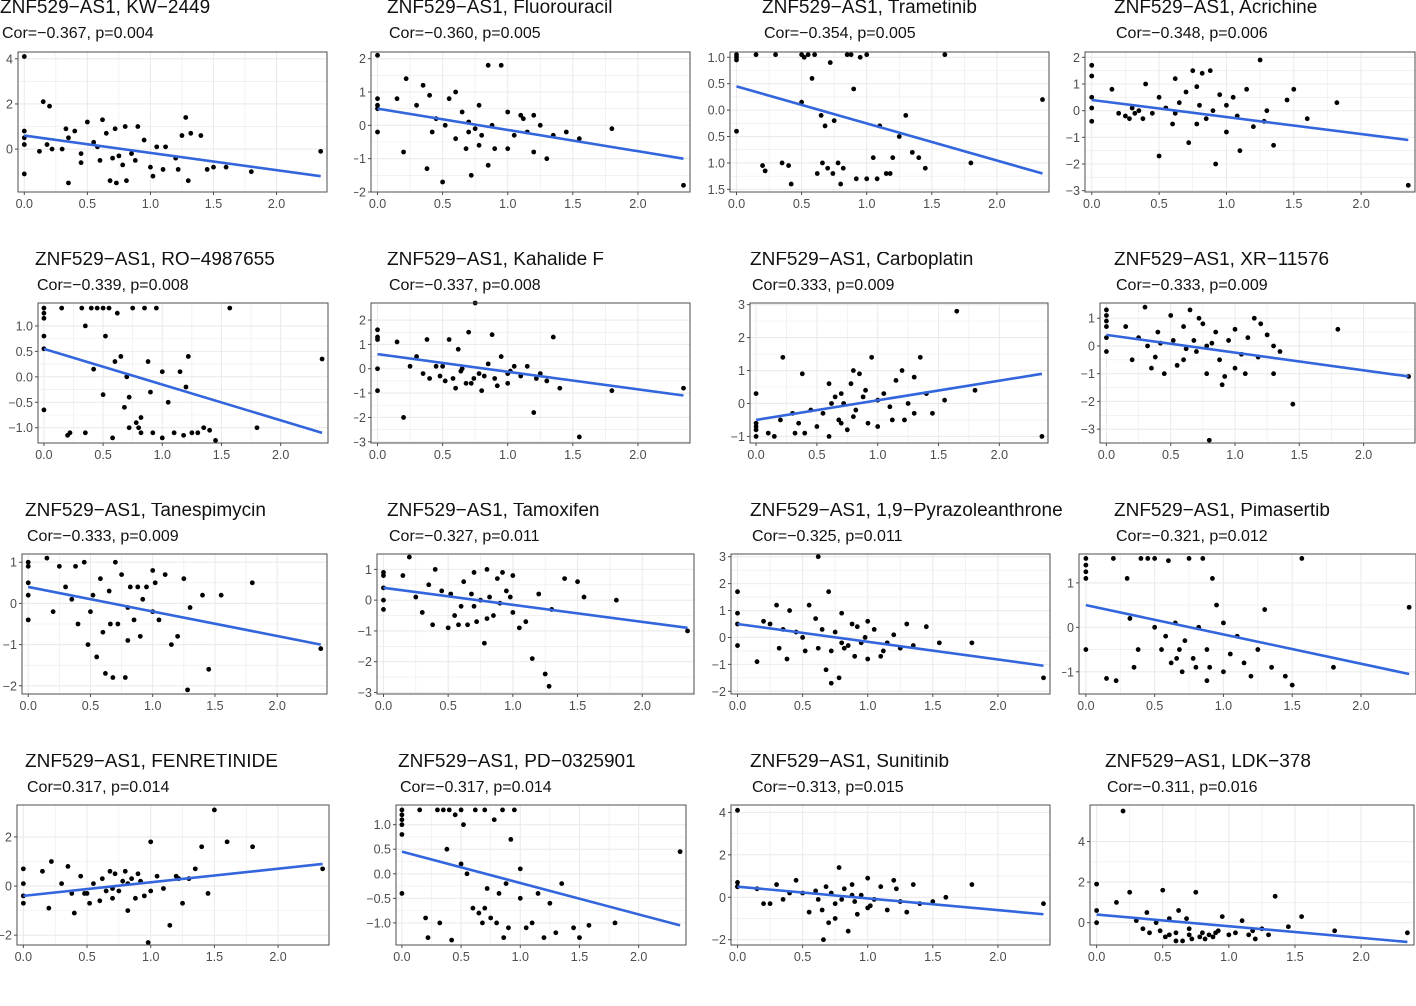 This screenshot has height=1006, width=1416. Describe the element at coordinates (1241, 131) in the screenshot. I see `plot-area: 0.0 0.5 1.0 1.5 2.0 2 1 0 −1 −2 −3` at that location.